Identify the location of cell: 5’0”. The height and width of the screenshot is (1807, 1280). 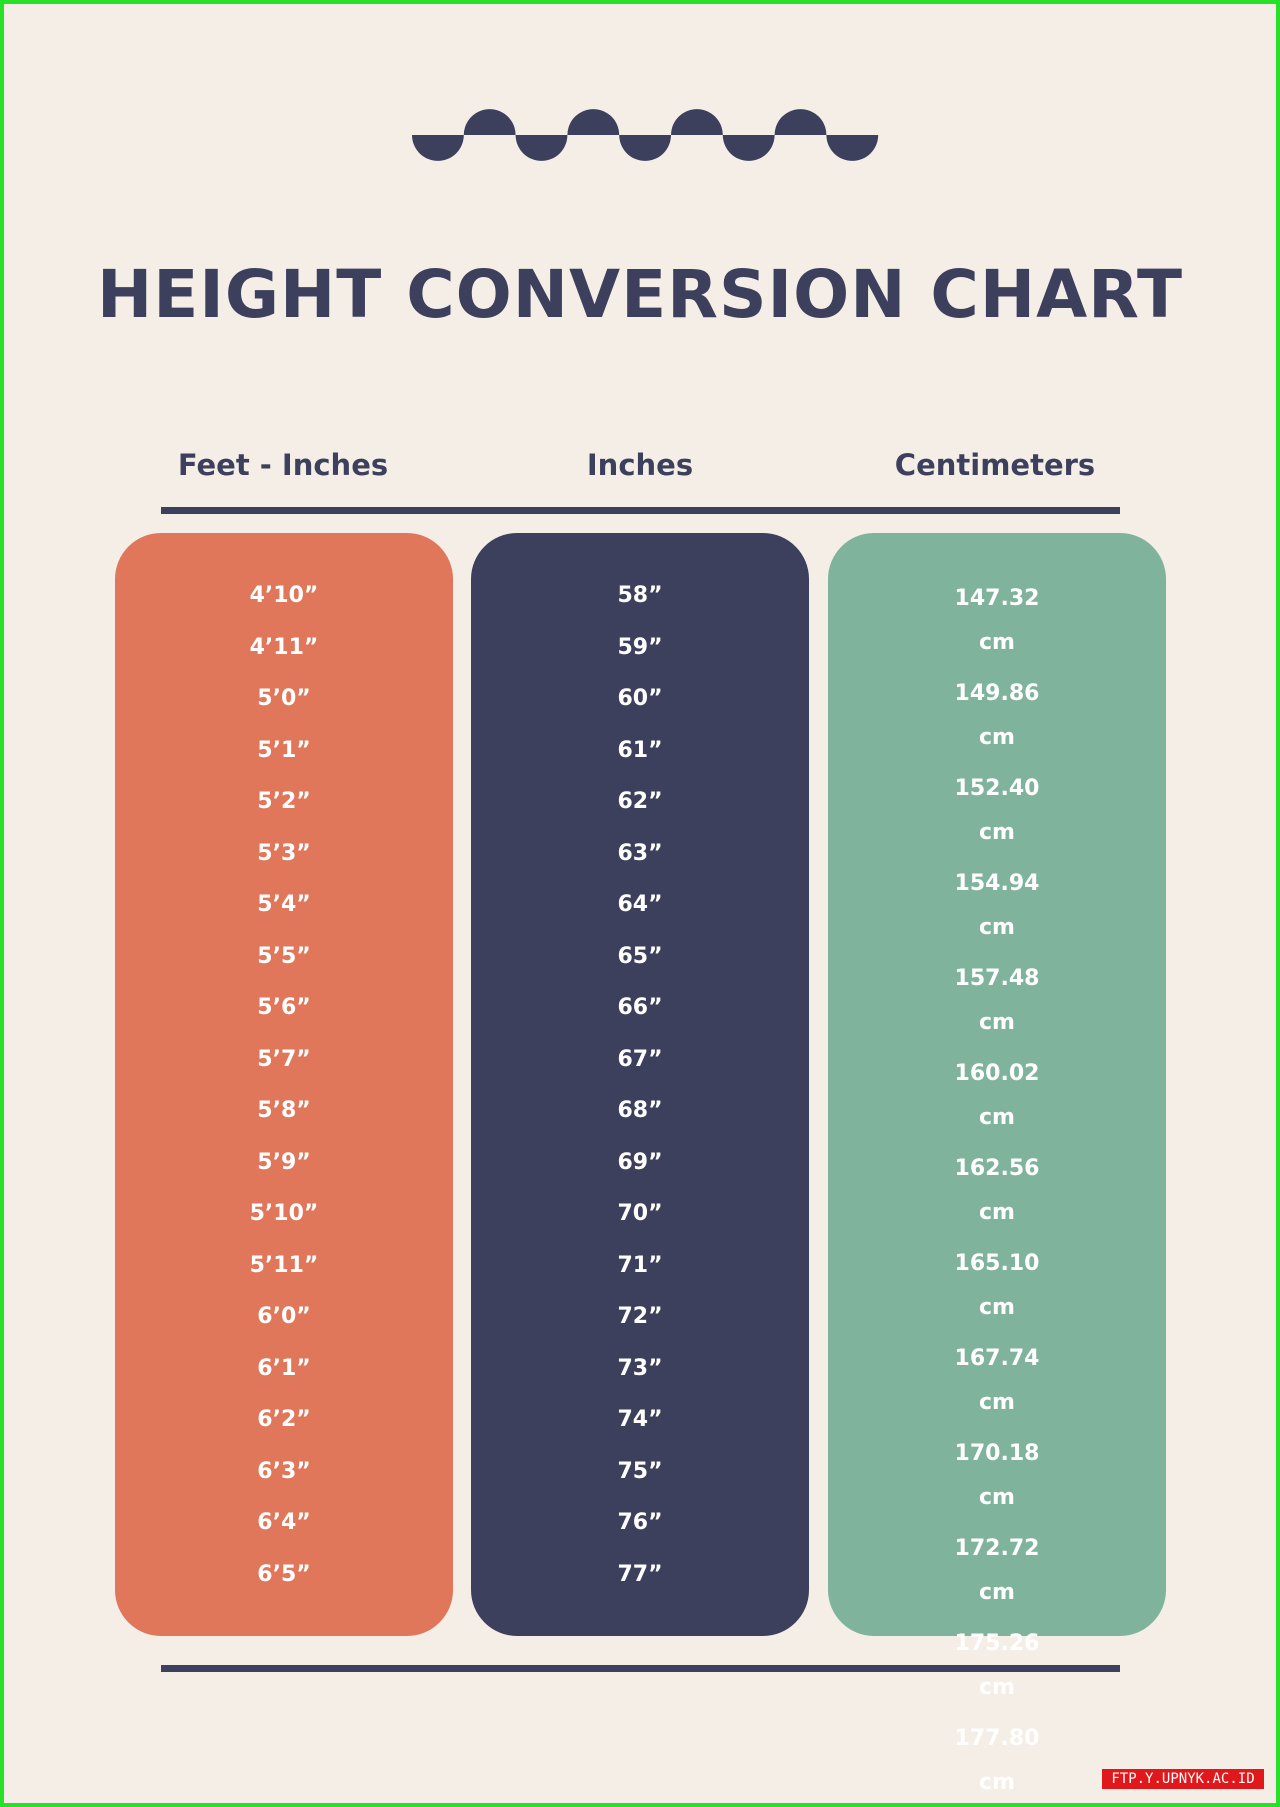
(284, 698).